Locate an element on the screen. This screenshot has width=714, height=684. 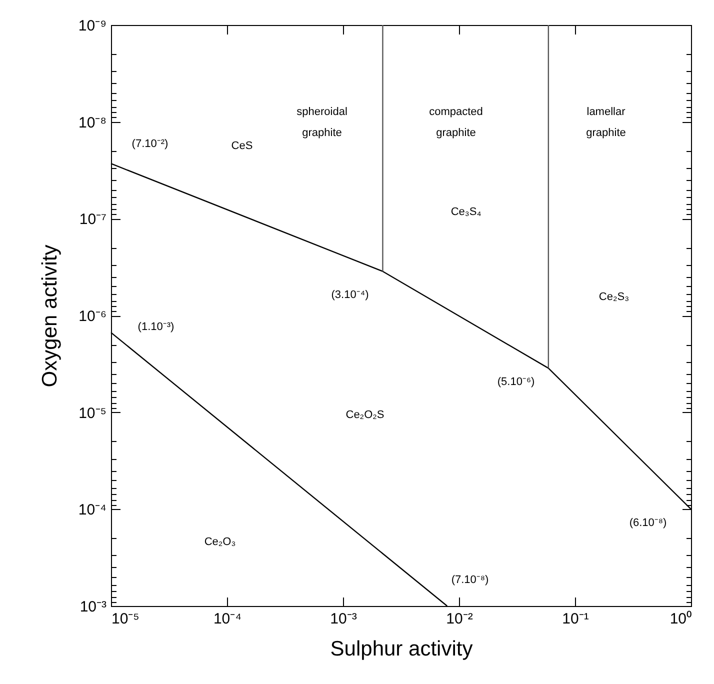
y-tick-label: 10⁻⁶ is located at coordinates (92, 316).